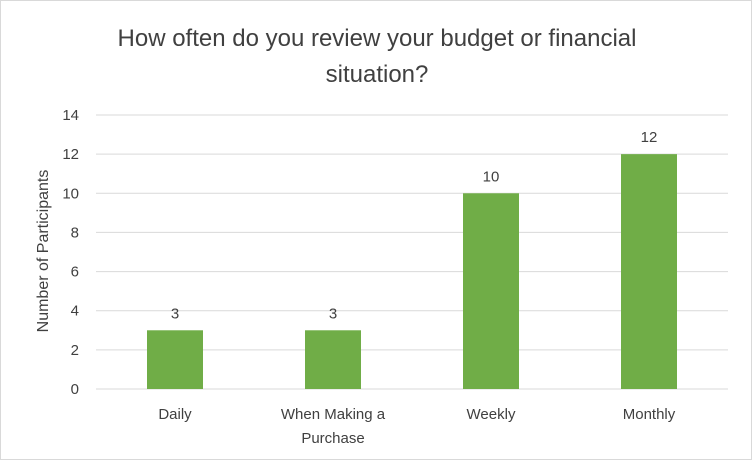  Describe the element at coordinates (70, 154) in the screenshot. I see `y-tick-label: 12` at that location.